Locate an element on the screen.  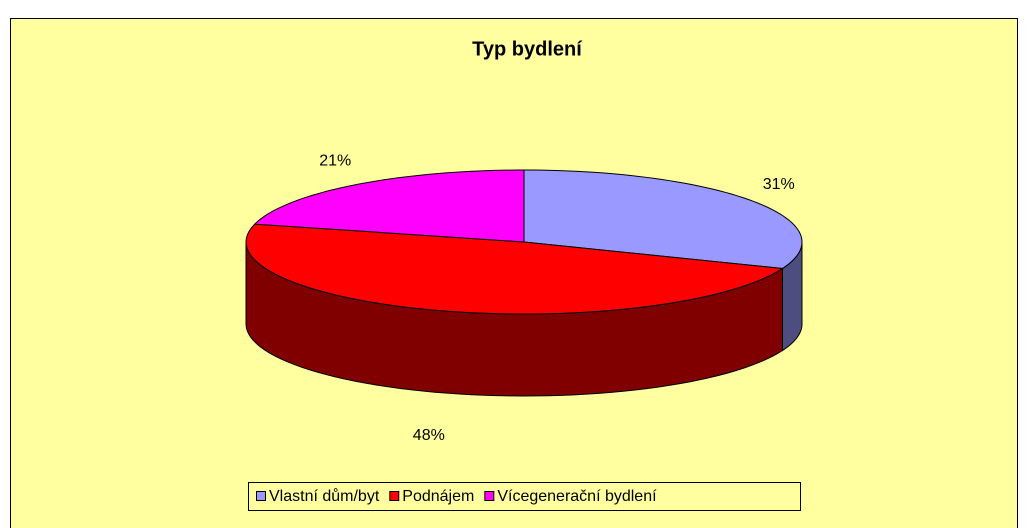
legend-box is located at coordinates (524, 496).